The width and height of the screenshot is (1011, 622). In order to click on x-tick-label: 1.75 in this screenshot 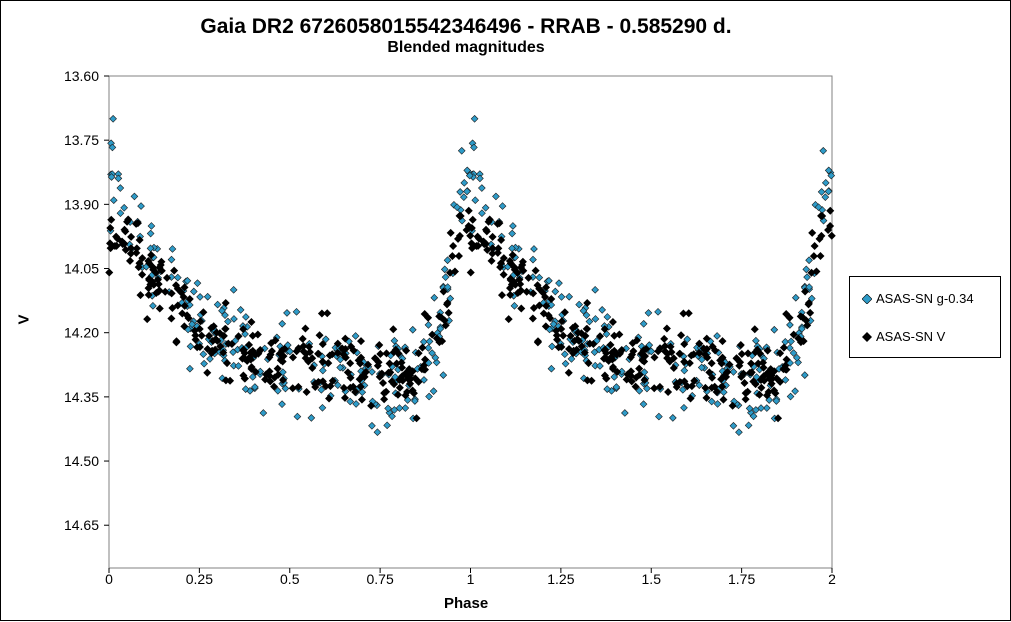, I will do `click(741, 579)`.